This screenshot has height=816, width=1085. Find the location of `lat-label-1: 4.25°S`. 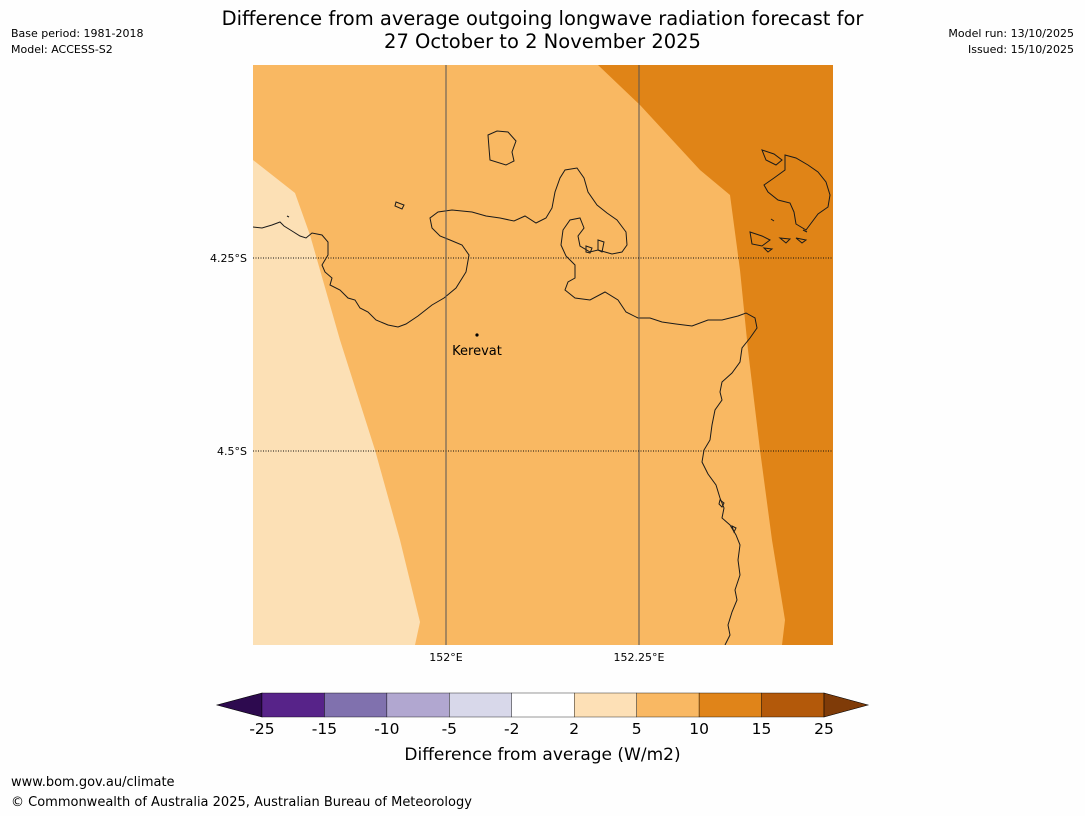

lat-label-1: 4.25°S is located at coordinates (228, 258).